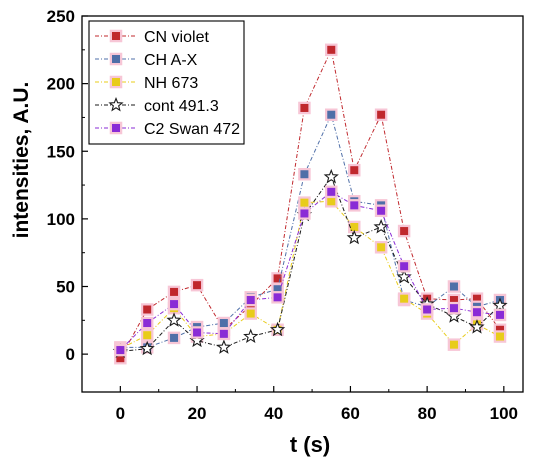 The image size is (550, 471). I want to click on x-tick-label: 0, so click(120, 413).